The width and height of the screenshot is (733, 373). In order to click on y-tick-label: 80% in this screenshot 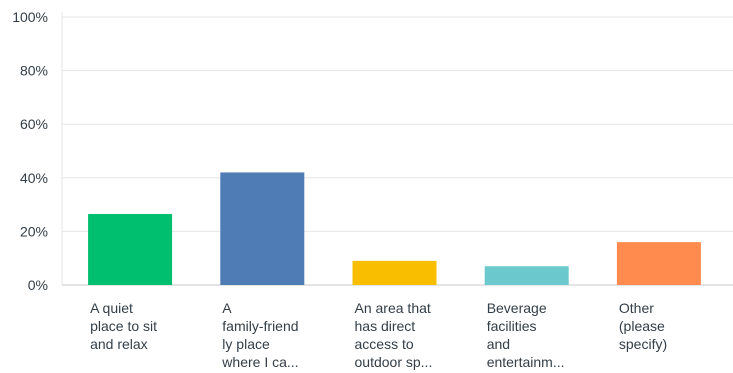, I will do `click(34, 71)`.